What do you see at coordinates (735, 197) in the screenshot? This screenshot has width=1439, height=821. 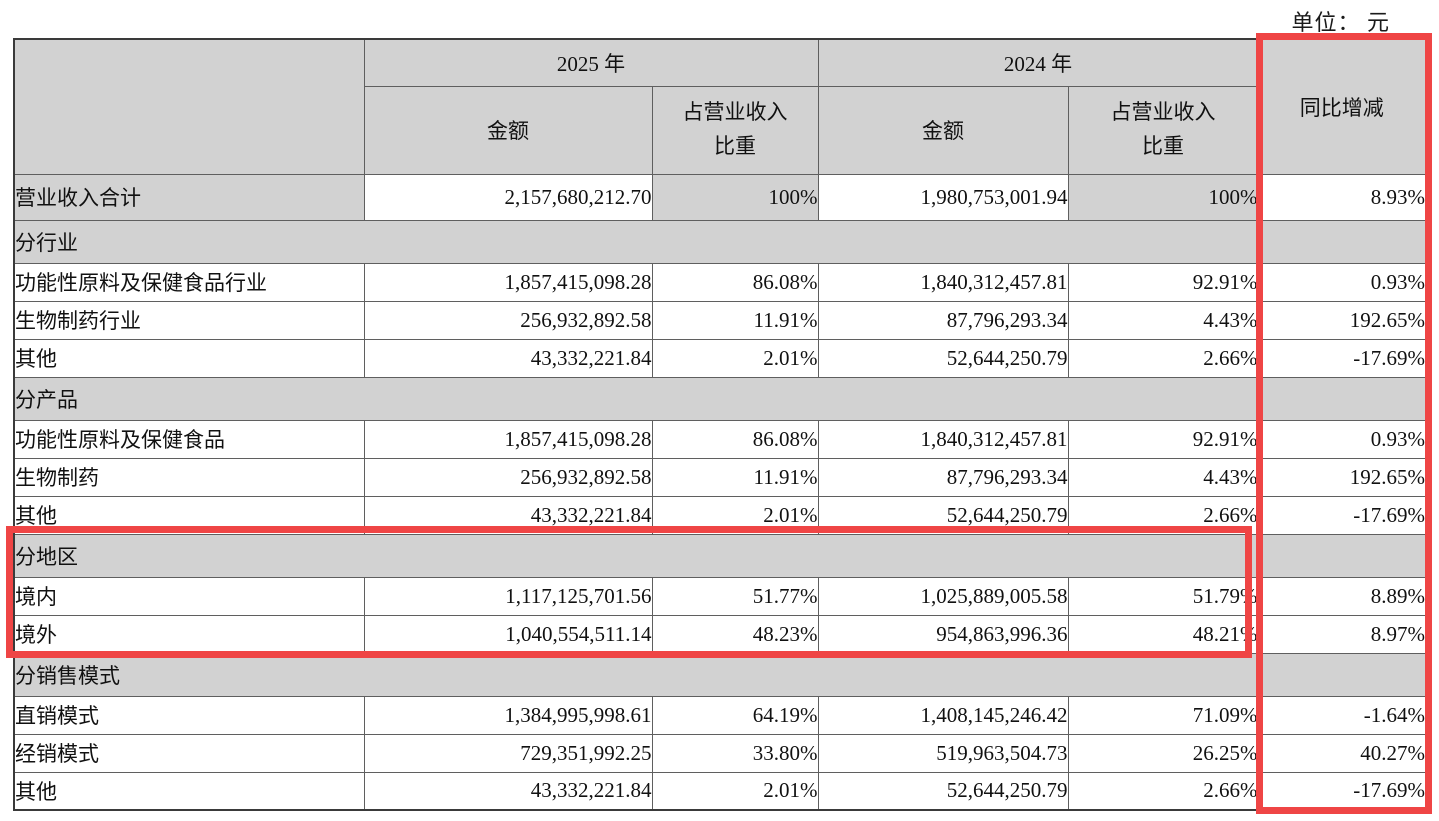 I see `pct-2025-cell: 100%` at bounding box center [735, 197].